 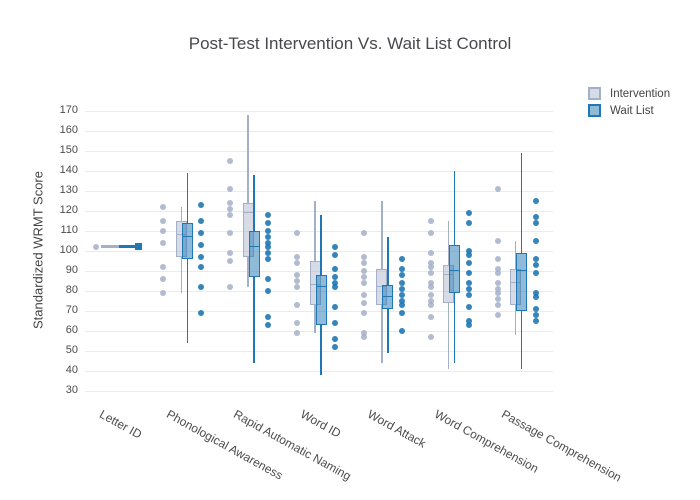 I want to click on collapsed-box-intervention, so click(x=110, y=246).